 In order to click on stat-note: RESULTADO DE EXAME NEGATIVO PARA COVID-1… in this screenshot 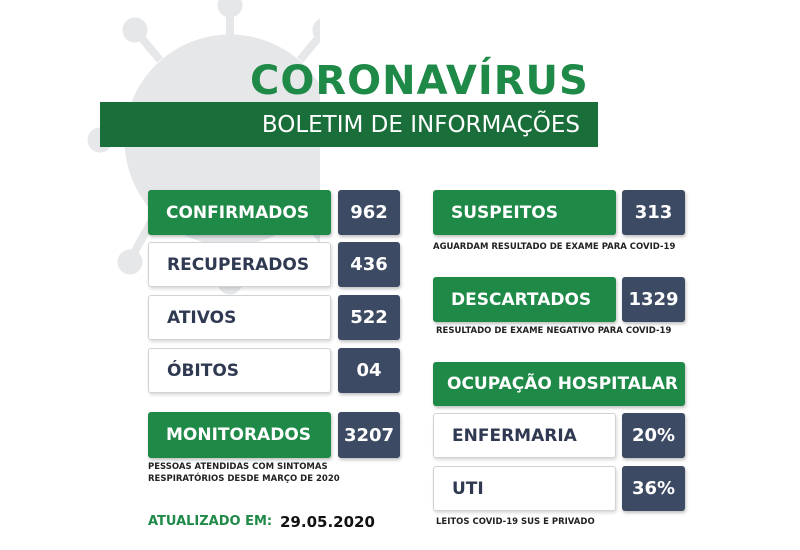, I will do `click(554, 331)`.